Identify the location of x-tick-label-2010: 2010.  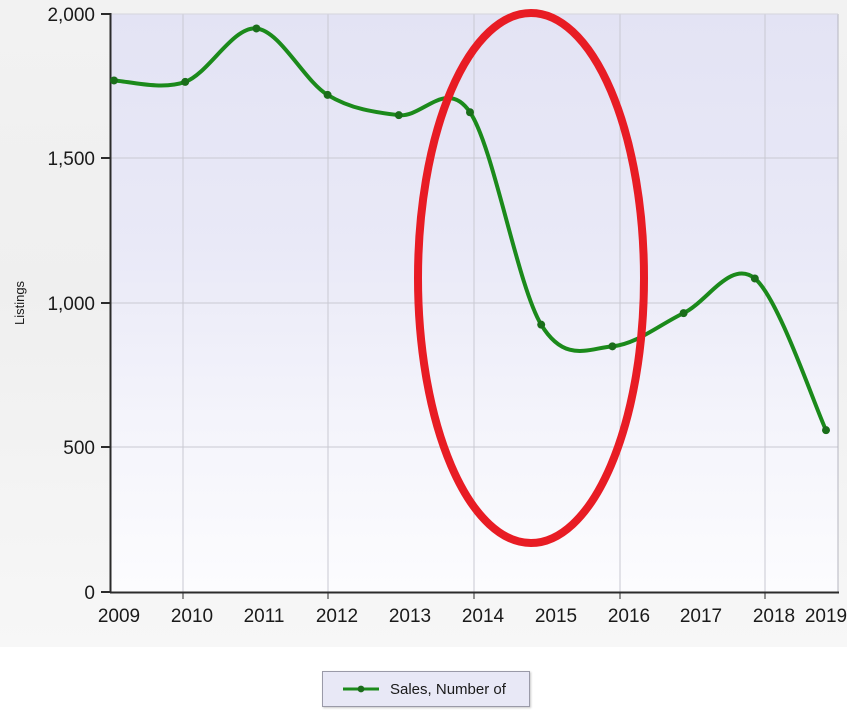
(192, 616).